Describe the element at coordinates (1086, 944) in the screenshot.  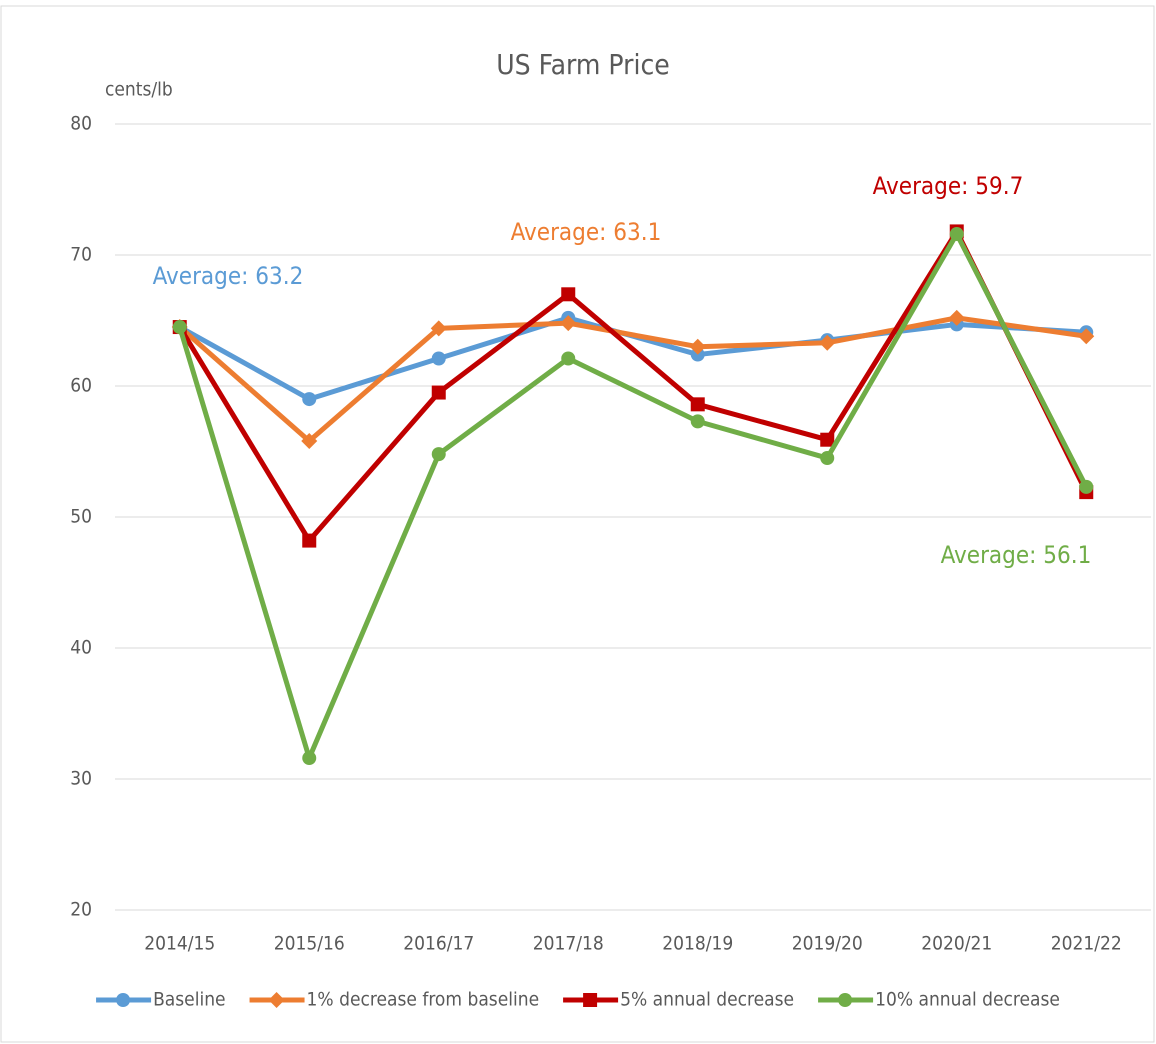
I see `x-tick-label: 2021/22` at that location.